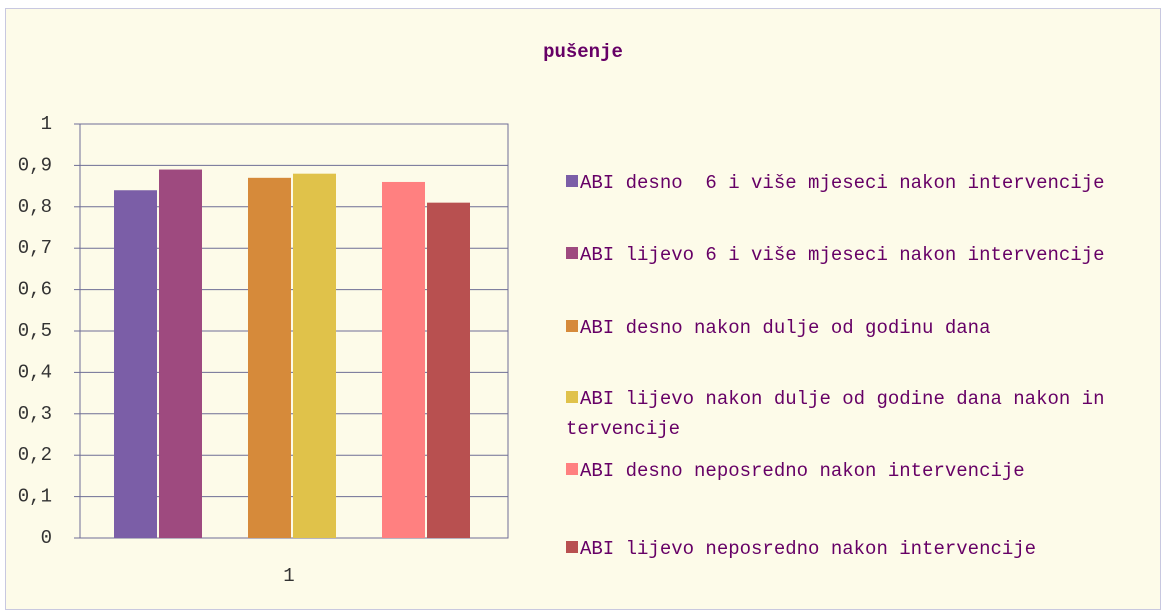 The height and width of the screenshot is (615, 1166). Describe the element at coordinates (583, 52) in the screenshot. I see `chart-title: pušenje` at that location.